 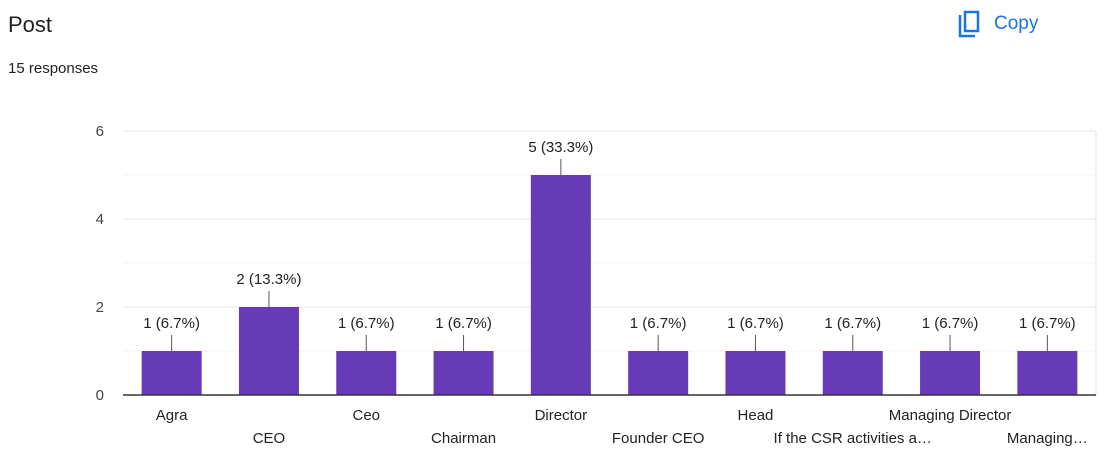 What do you see at coordinates (100, 307) in the screenshot?
I see `y-tick-label: 2` at bounding box center [100, 307].